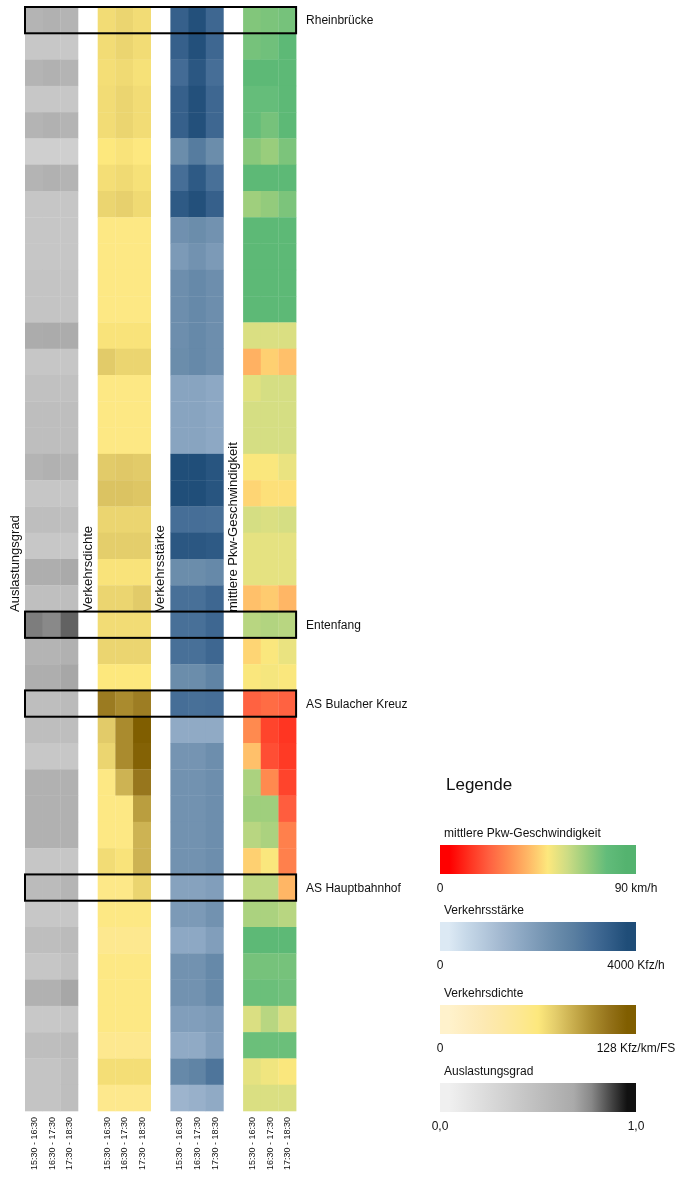 This screenshot has width=680, height=1184. What do you see at coordinates (636, 888) in the screenshot?
I see `color-bar-label: 90 km/h` at bounding box center [636, 888].